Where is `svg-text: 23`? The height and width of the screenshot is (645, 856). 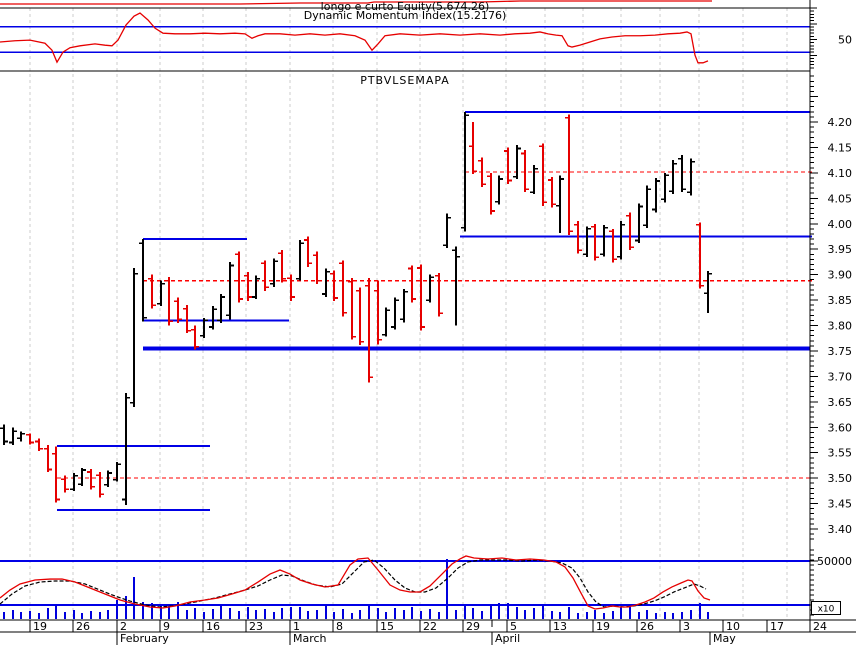
svg-text: 23 is located at coordinates (256, 626).